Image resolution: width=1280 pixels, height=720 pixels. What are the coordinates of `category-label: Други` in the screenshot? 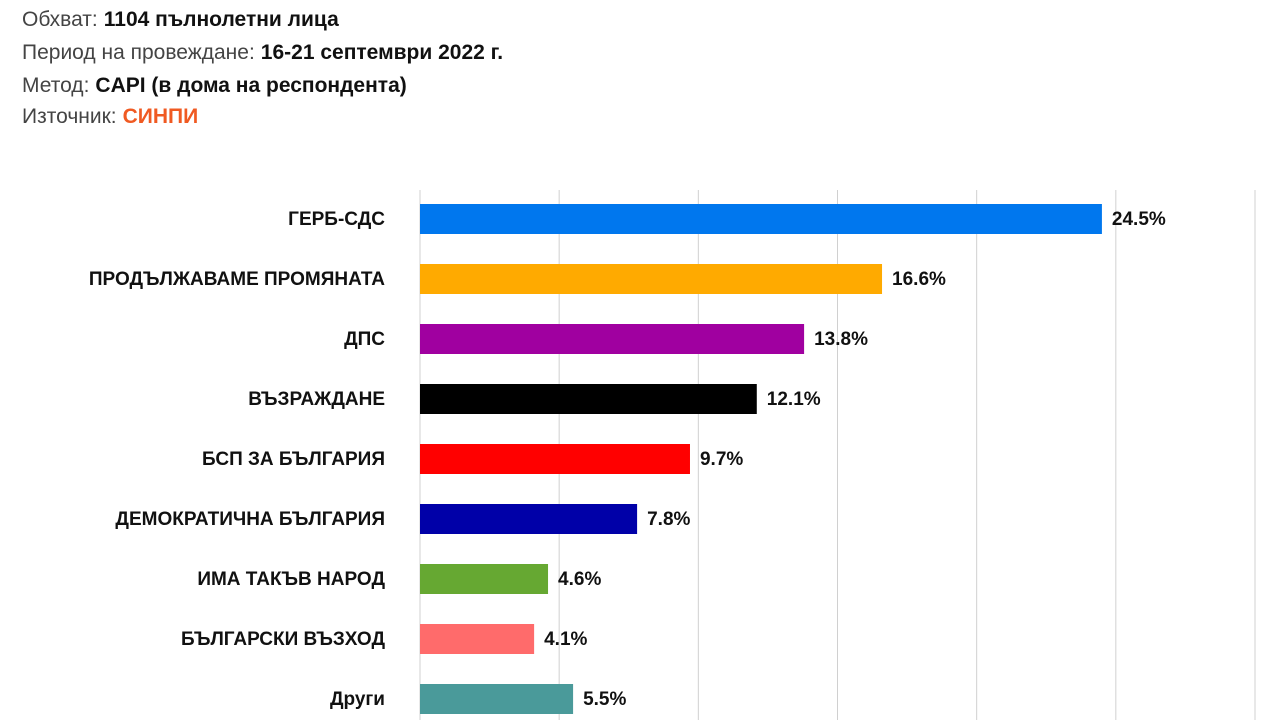 It's located at (357, 699).